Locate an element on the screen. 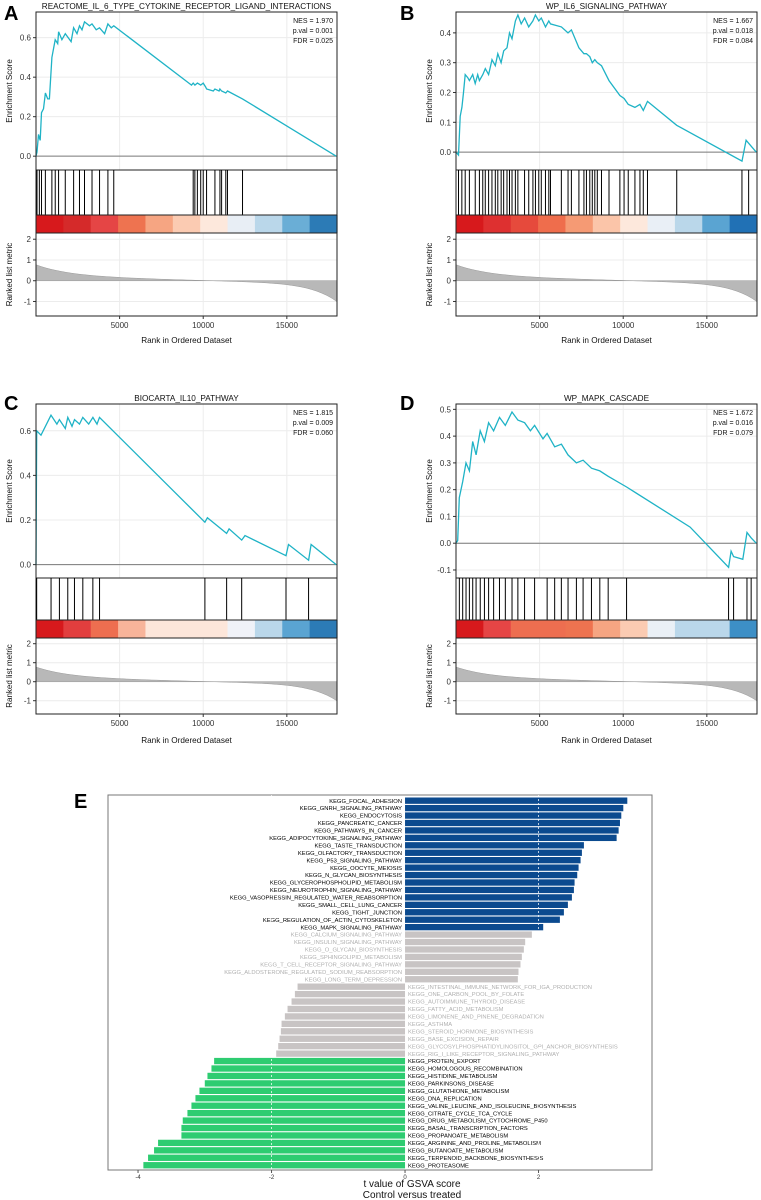  stat-text: p.val = 0.001 is located at coordinates (313, 31).